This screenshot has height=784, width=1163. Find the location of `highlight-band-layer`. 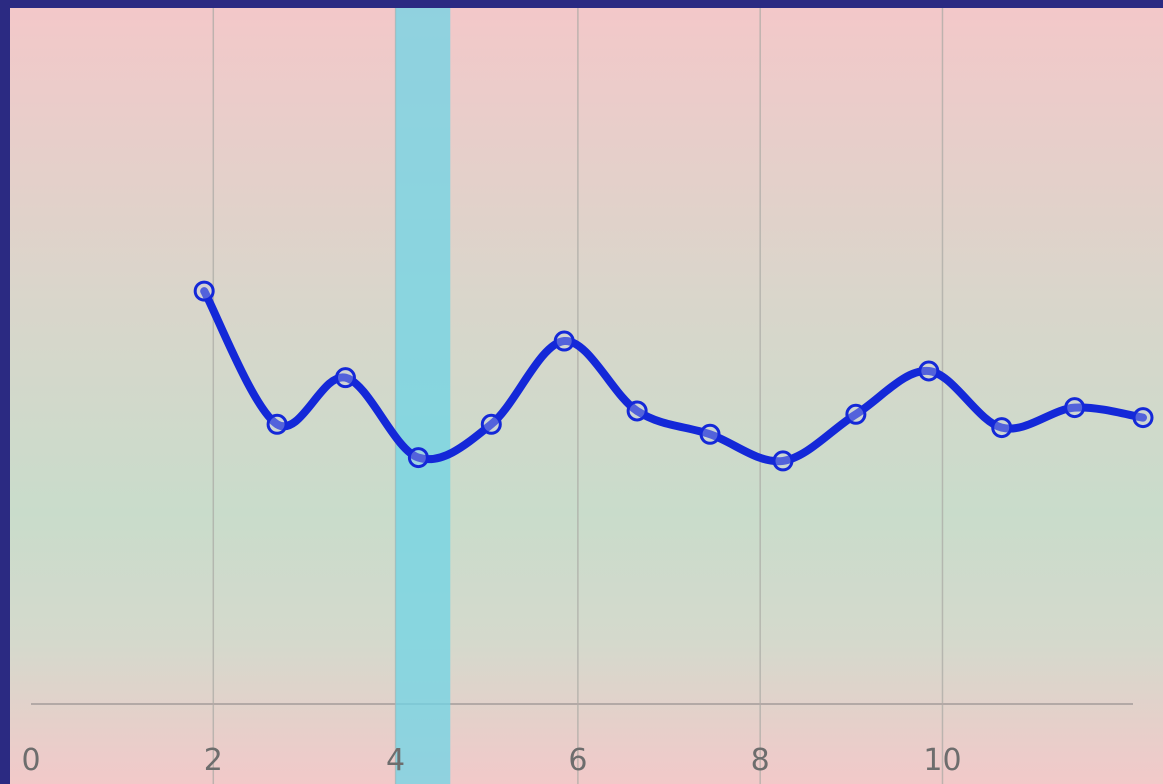

highlight-band-layer is located at coordinates (423, 396).